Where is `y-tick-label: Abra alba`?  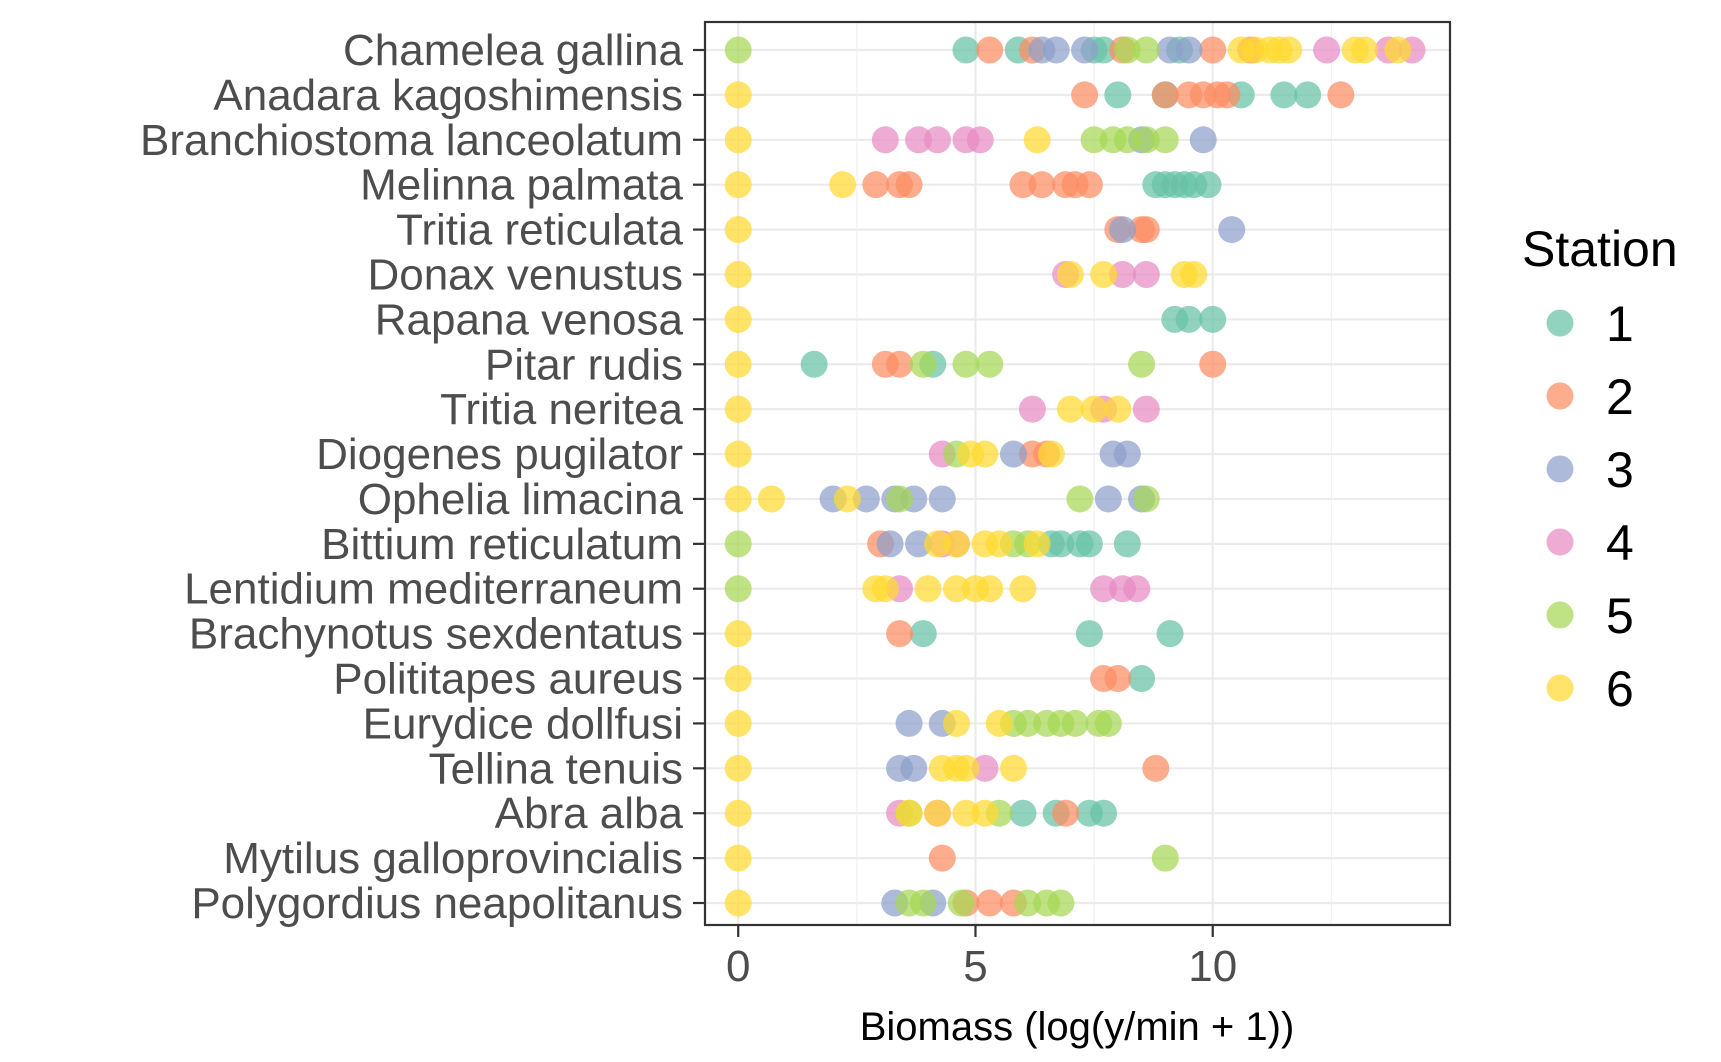
y-tick-label: Abra alba is located at coordinates (589, 813).